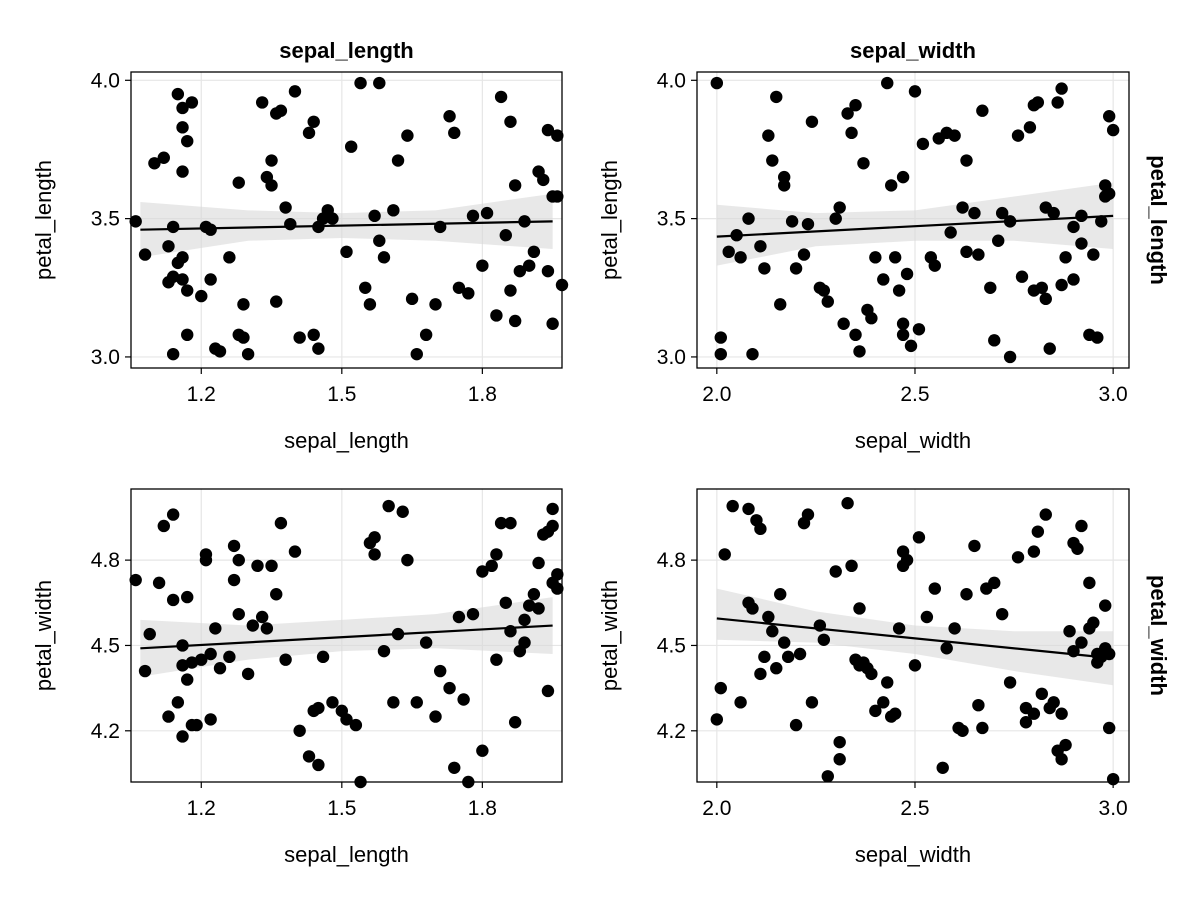 The width and height of the screenshot is (1200, 900). What do you see at coordinates (105, 219) in the screenshot?
I see `y-tick-label: 3.5` at bounding box center [105, 219].